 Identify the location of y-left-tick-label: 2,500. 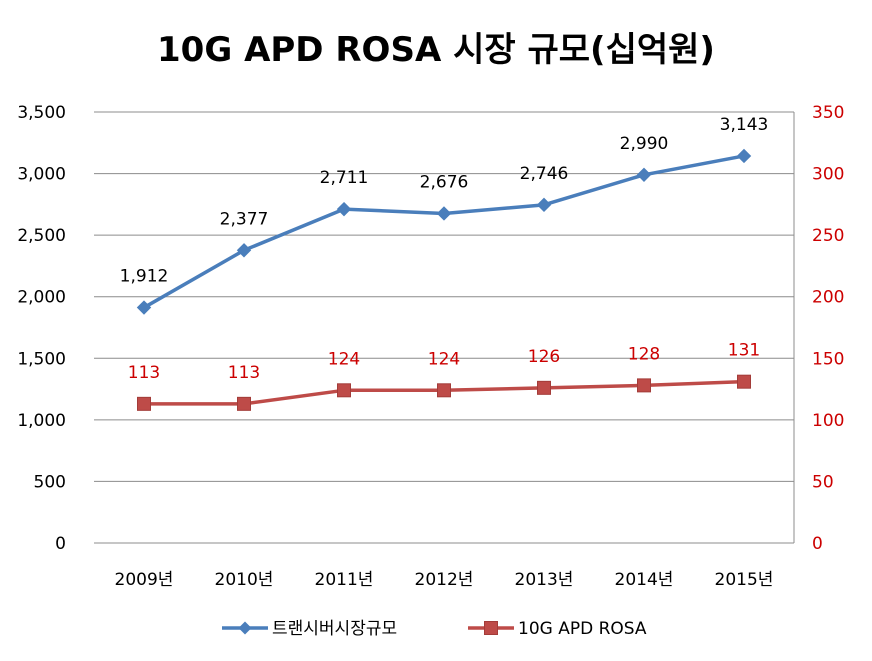
(41, 236).